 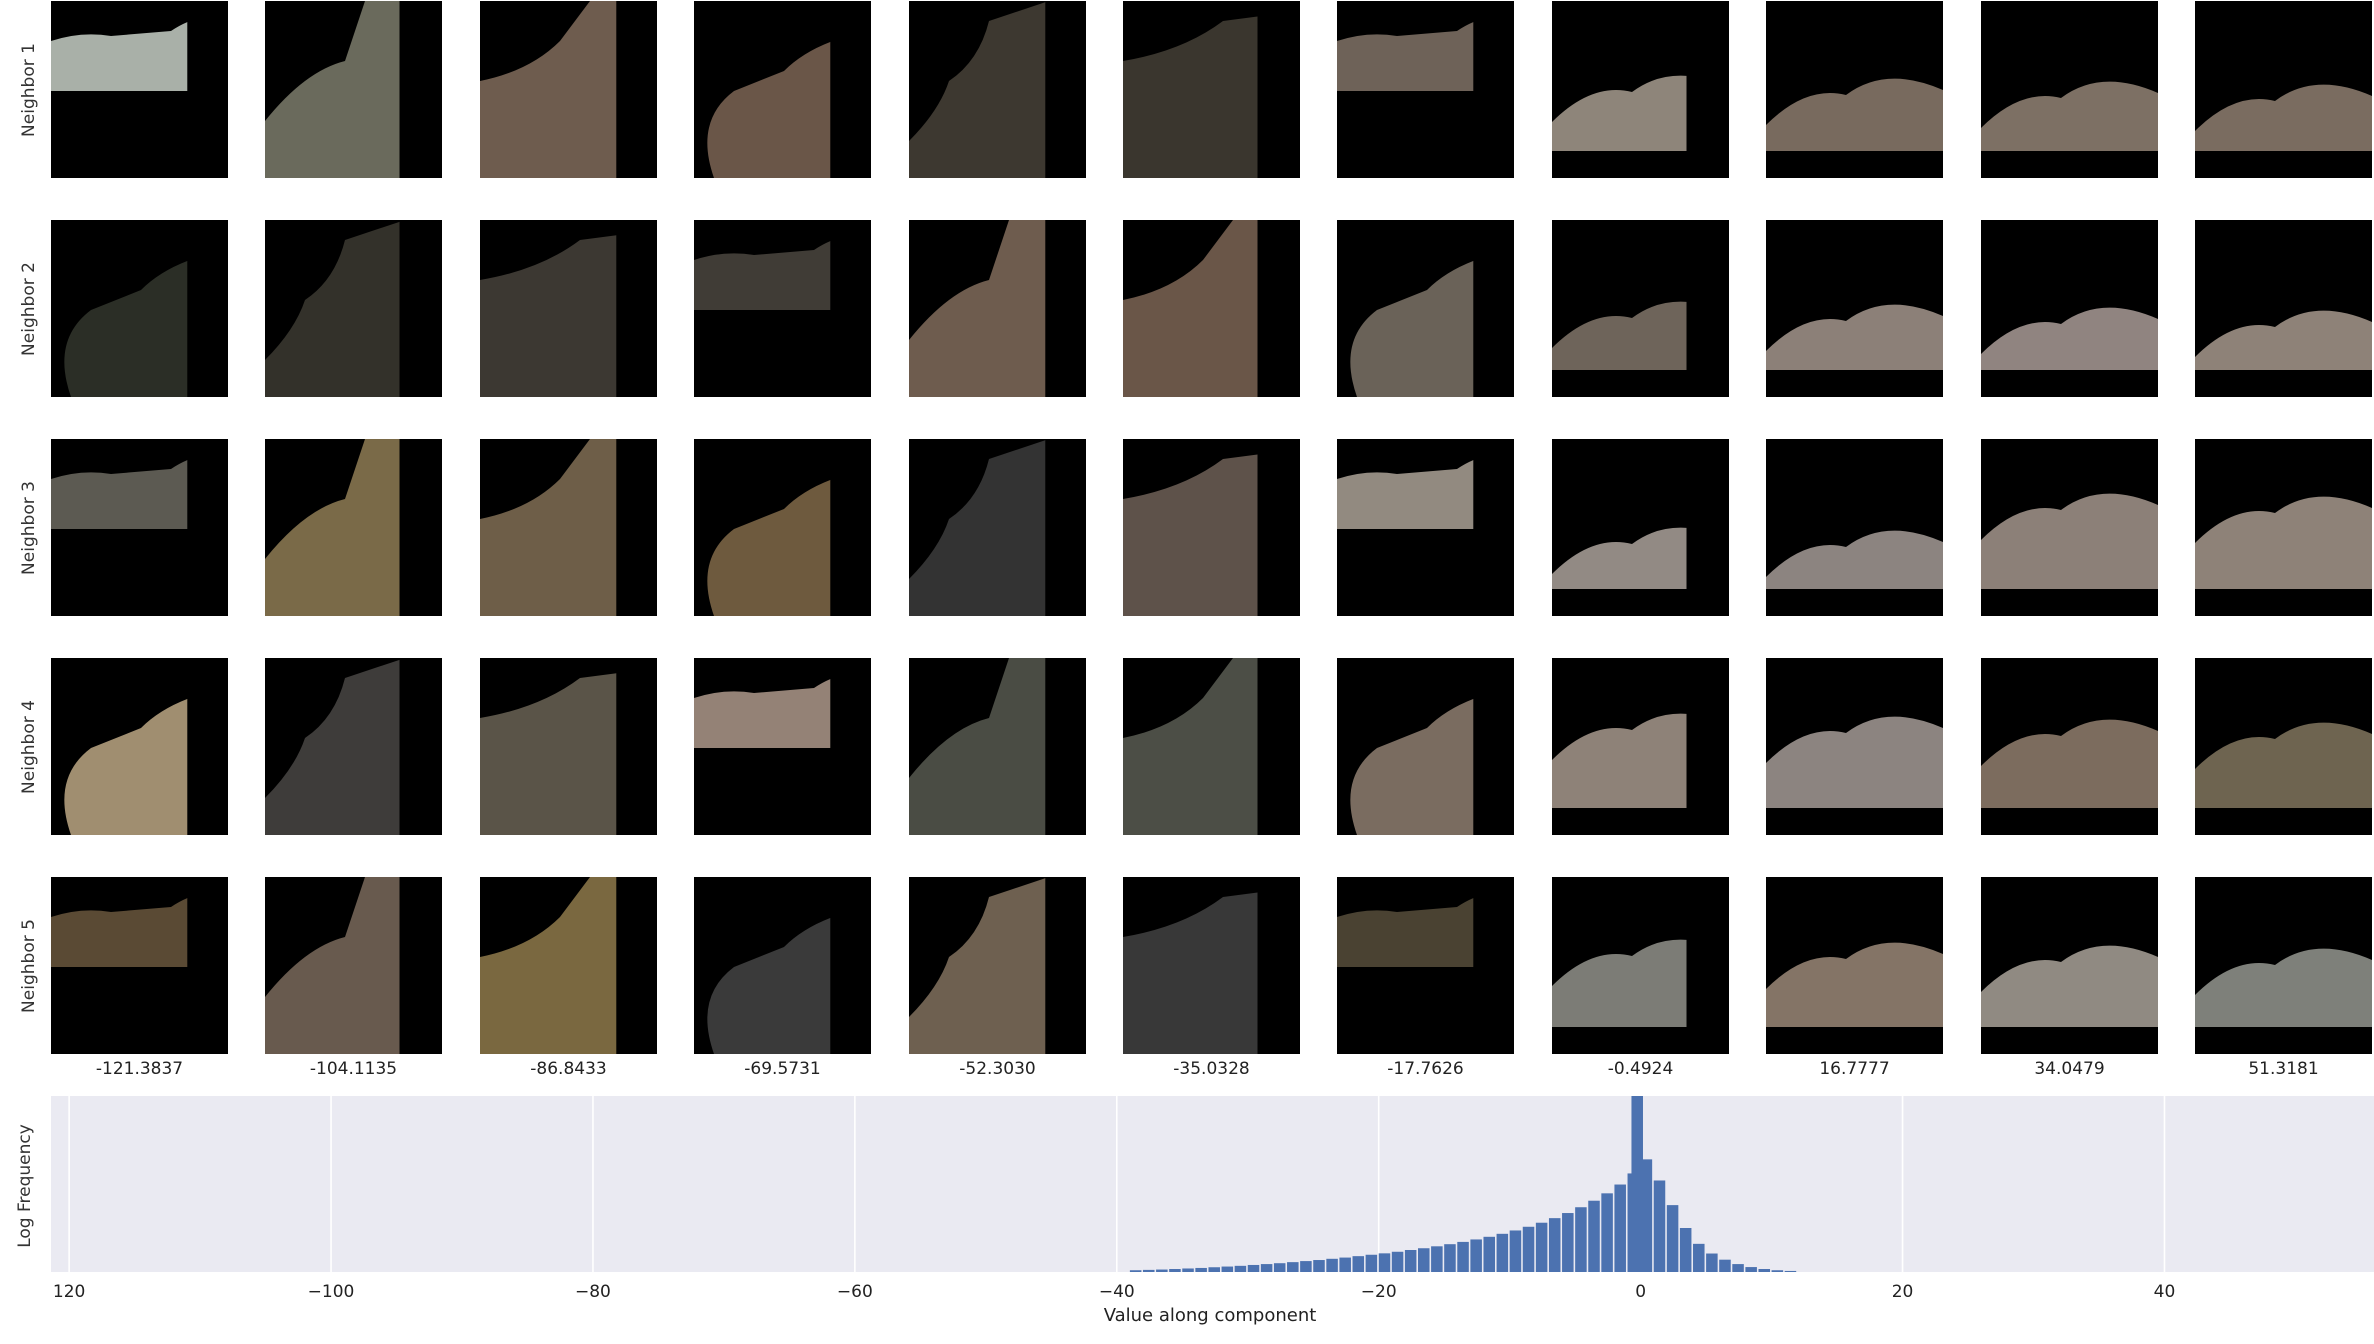 I want to click on row-label-text: Neighbor 2, so click(x=29, y=308).